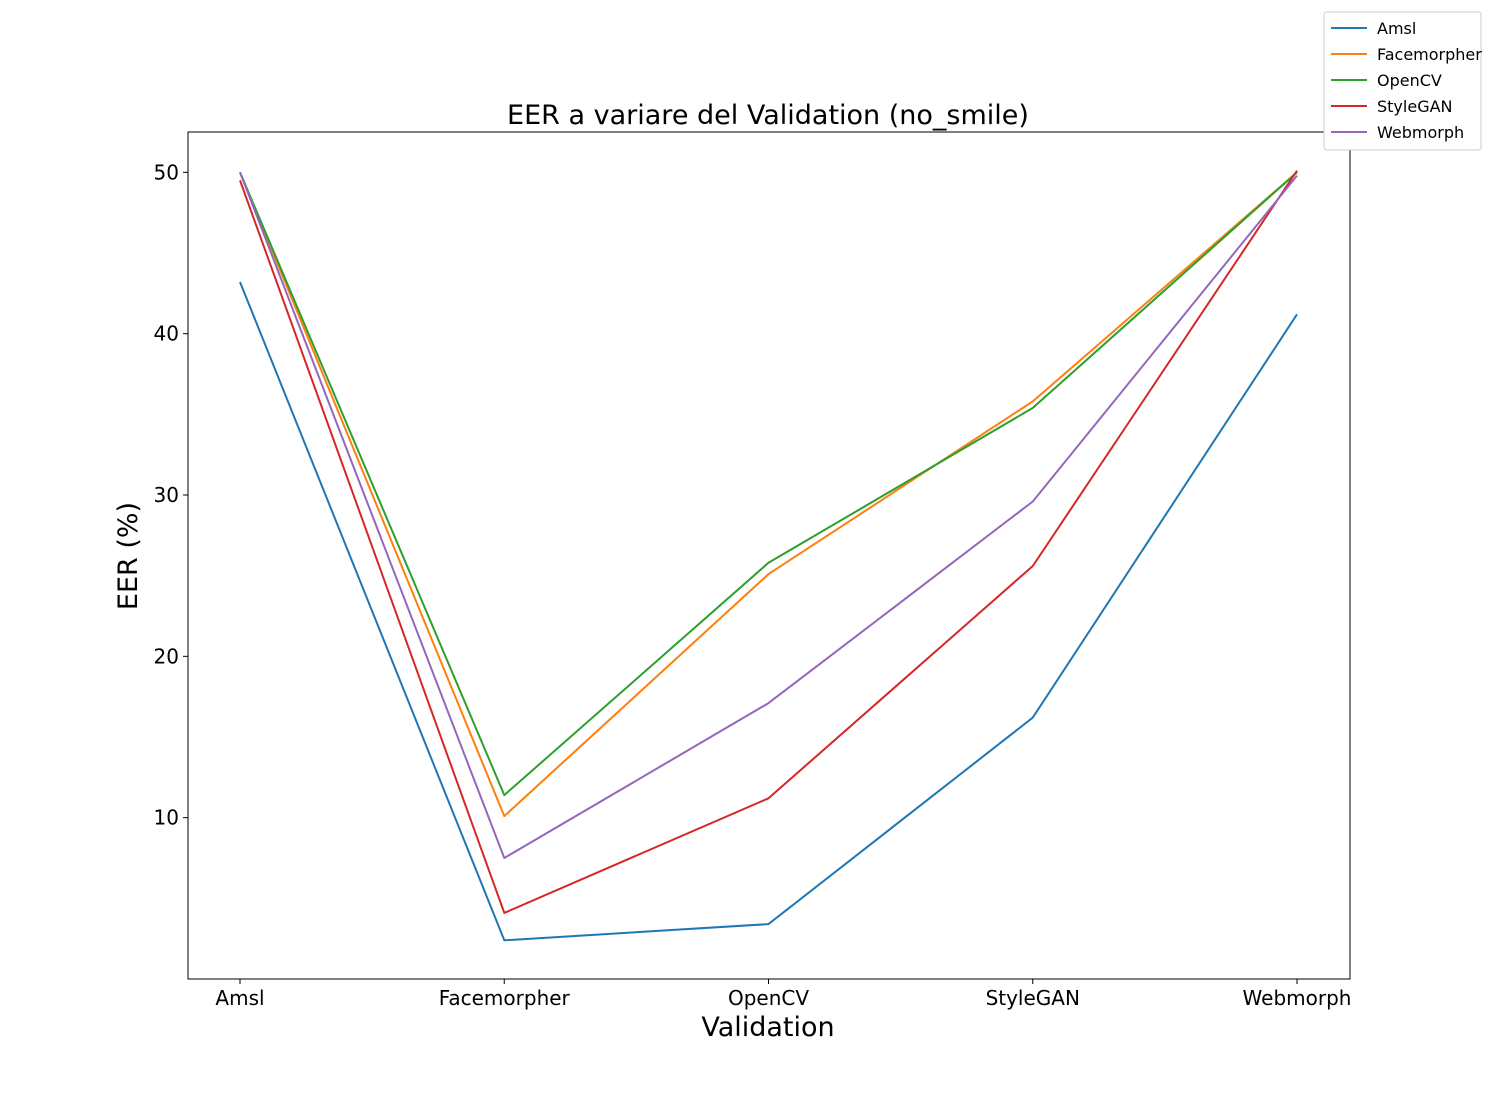  I want to click on x-axis-title: Validation, so click(767, 1027).